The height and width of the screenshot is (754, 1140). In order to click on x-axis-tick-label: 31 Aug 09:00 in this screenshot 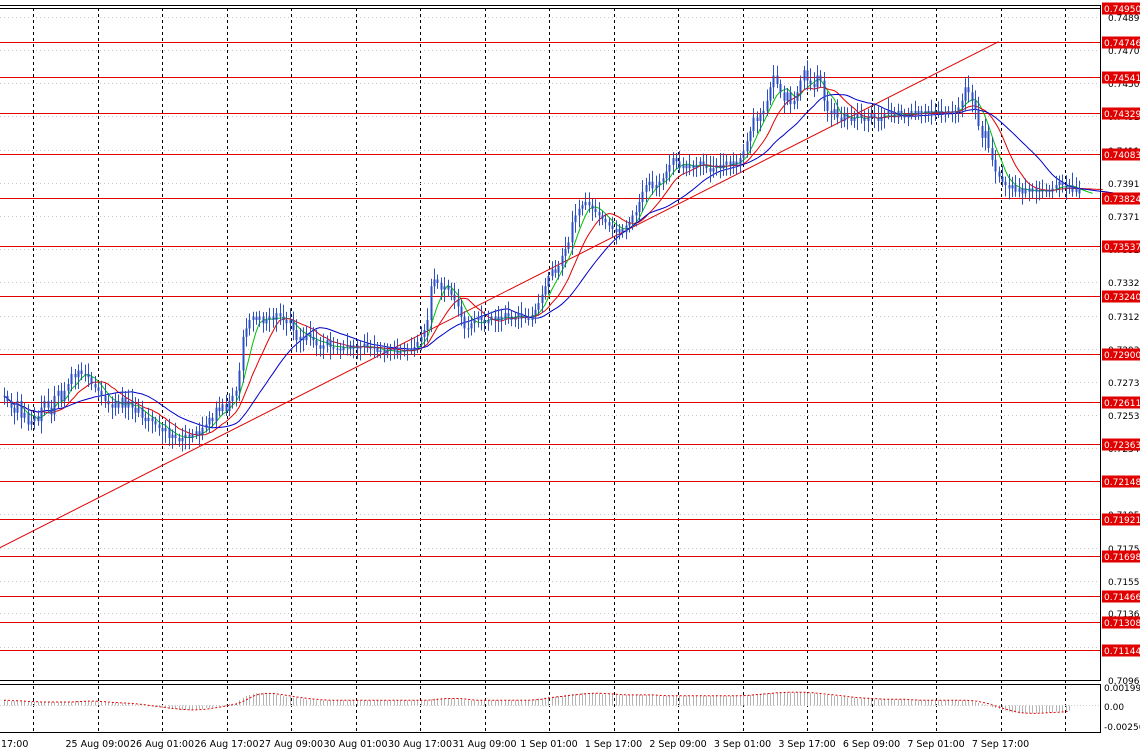, I will do `click(484, 744)`.